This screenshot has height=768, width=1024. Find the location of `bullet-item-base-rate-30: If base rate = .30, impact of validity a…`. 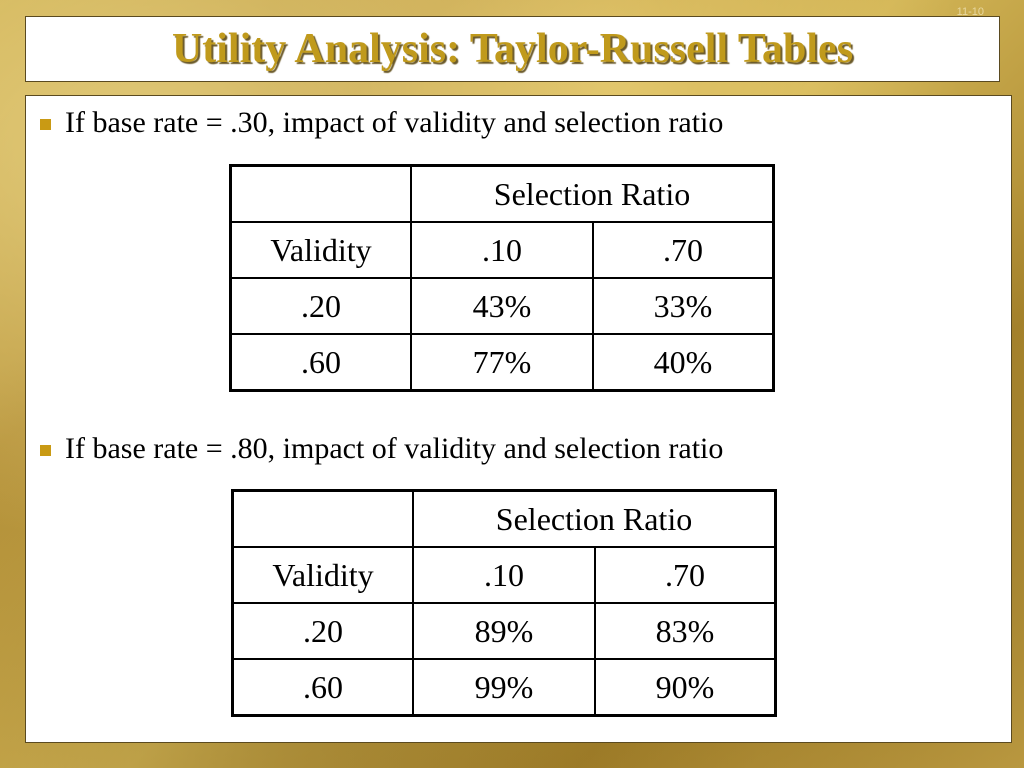

bullet-item-base-rate-30: If base rate = .30, impact of validity a… is located at coordinates (381, 123).